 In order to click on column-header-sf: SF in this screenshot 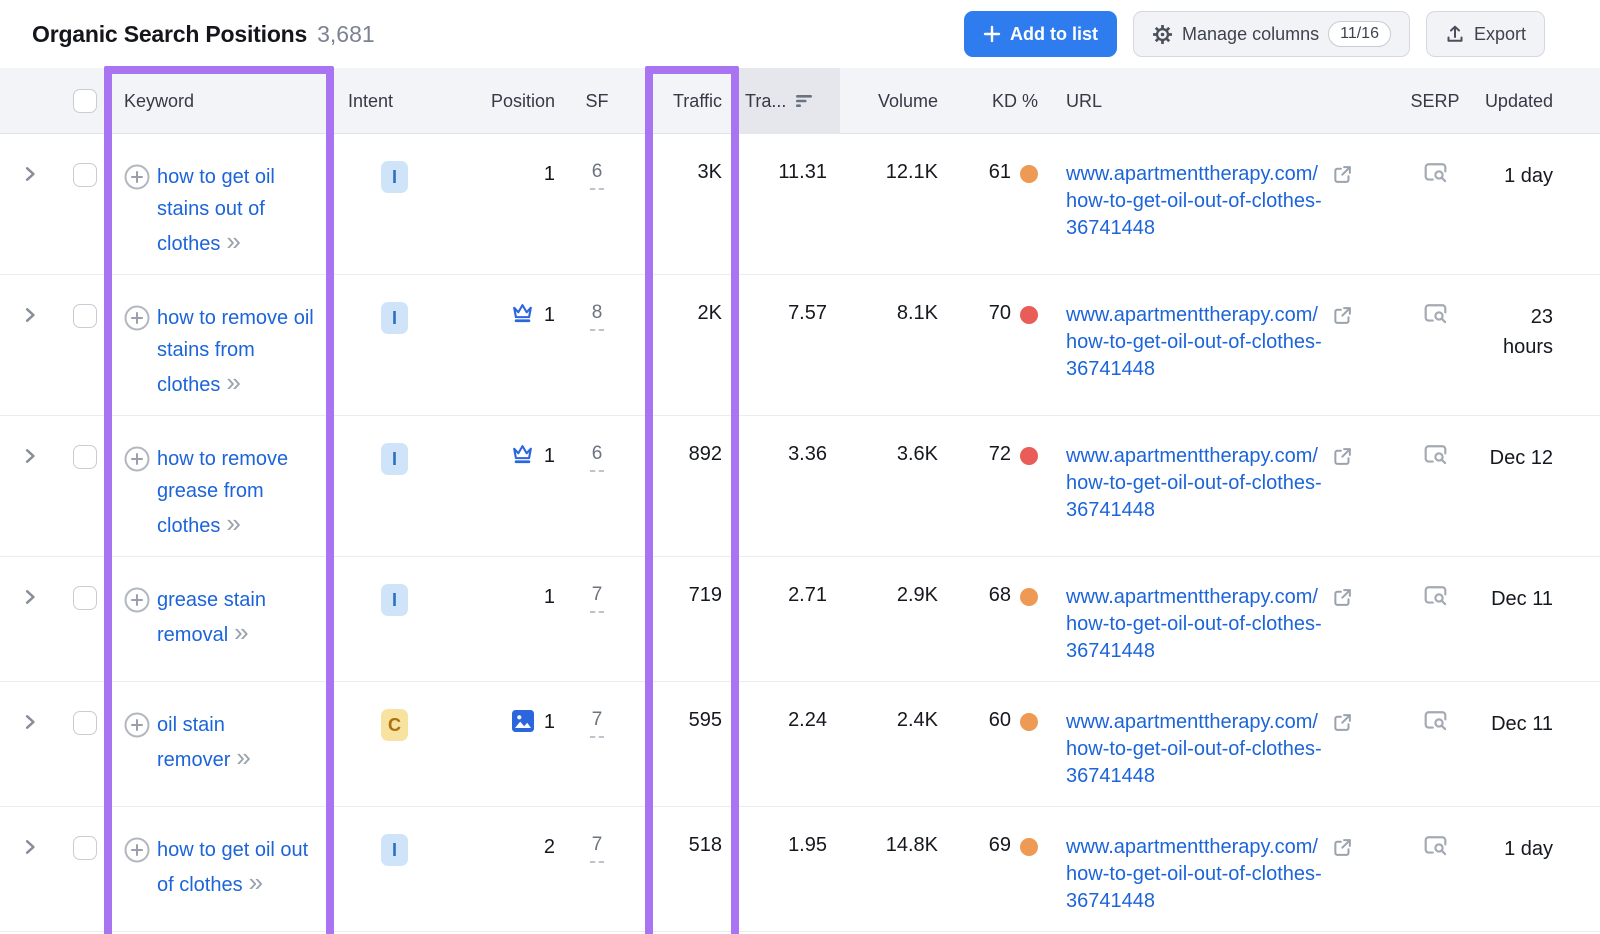, I will do `click(597, 100)`.